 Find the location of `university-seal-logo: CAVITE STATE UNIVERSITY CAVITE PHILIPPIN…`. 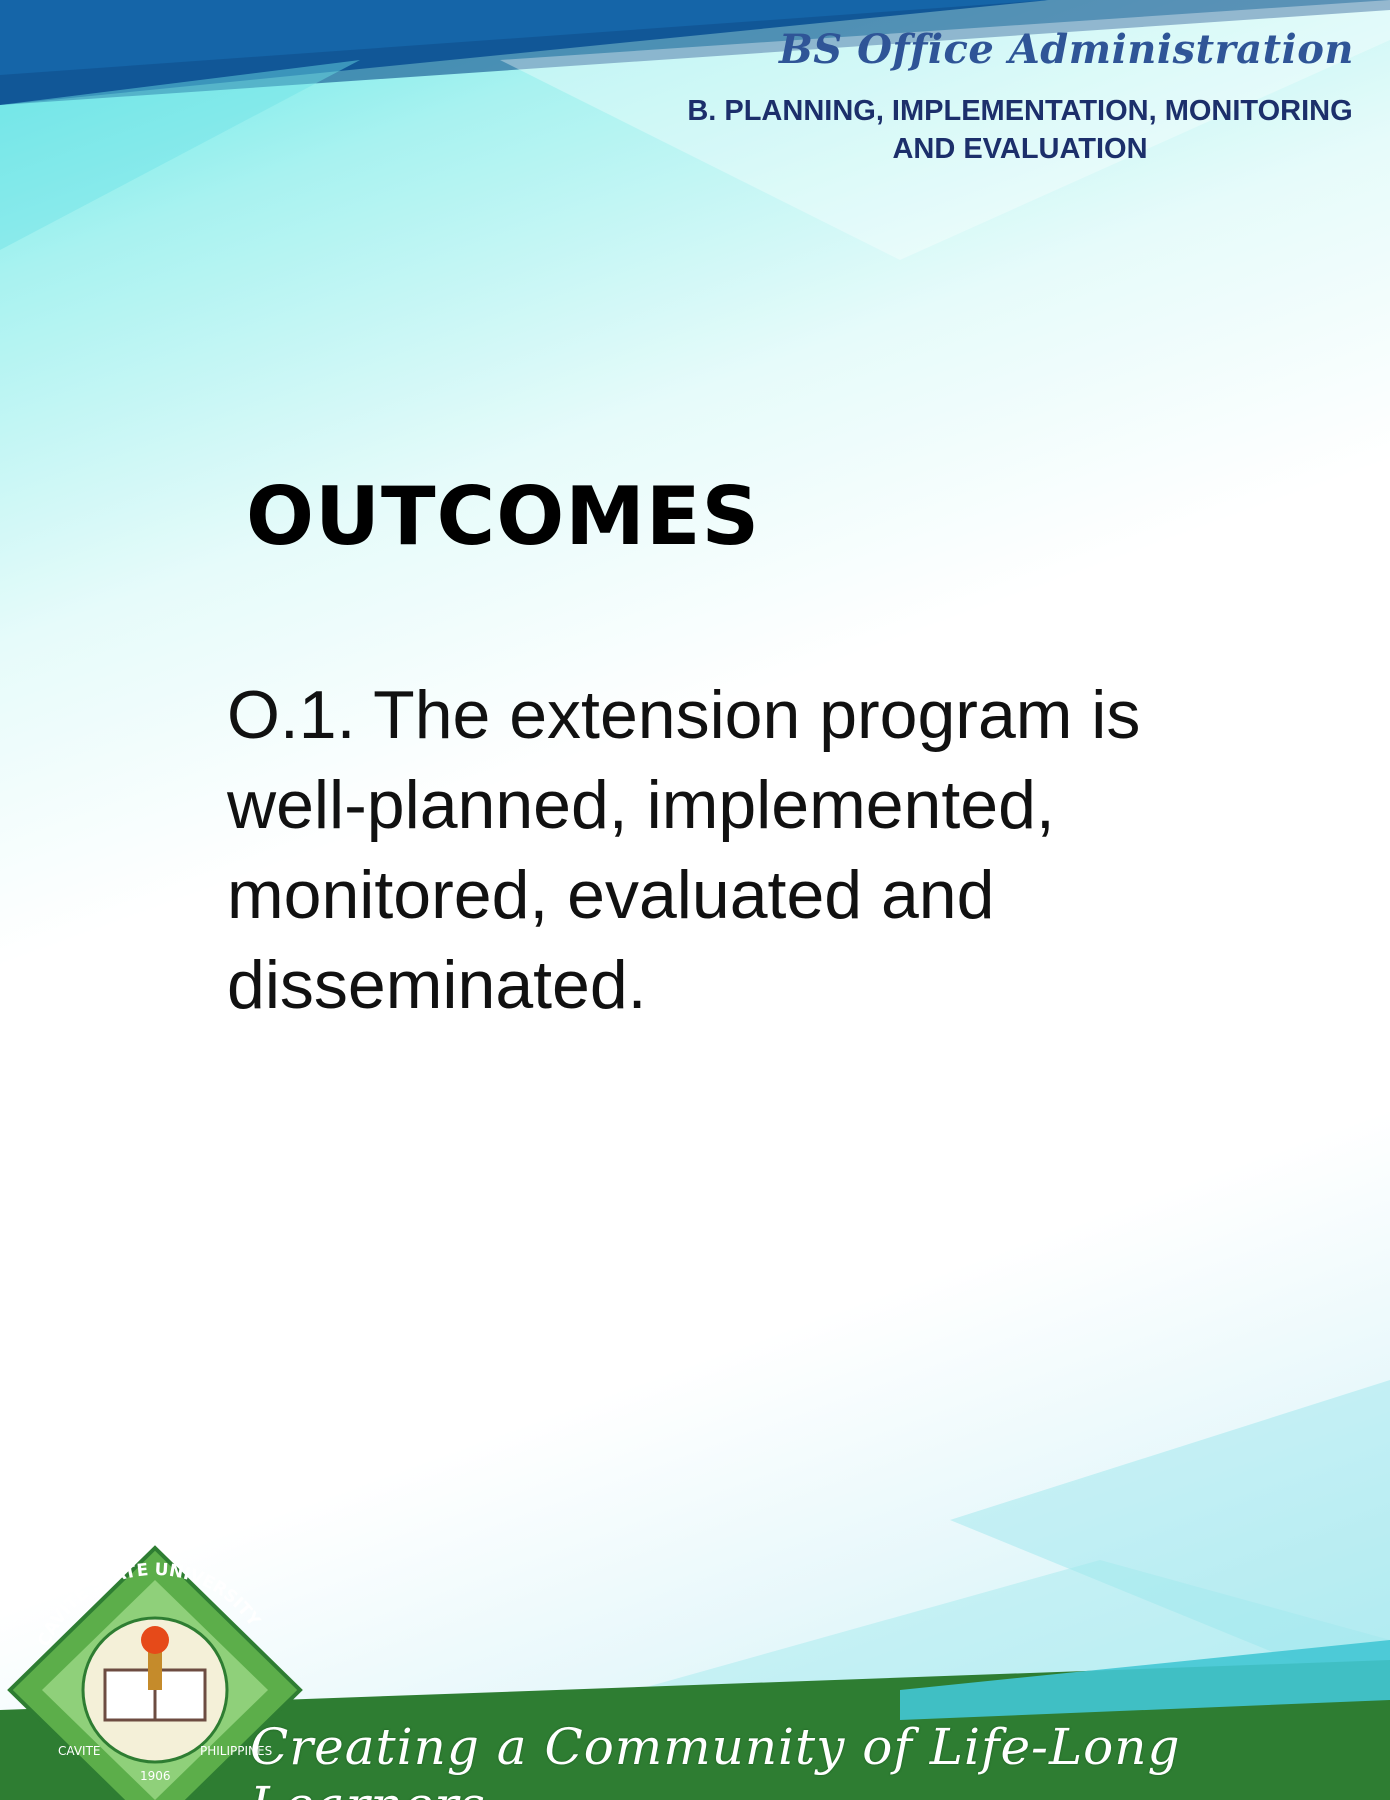

university-seal-logo: CAVITE STATE UNIVERSITY CAVITE PHILIPPIN… is located at coordinates (155, 1672).